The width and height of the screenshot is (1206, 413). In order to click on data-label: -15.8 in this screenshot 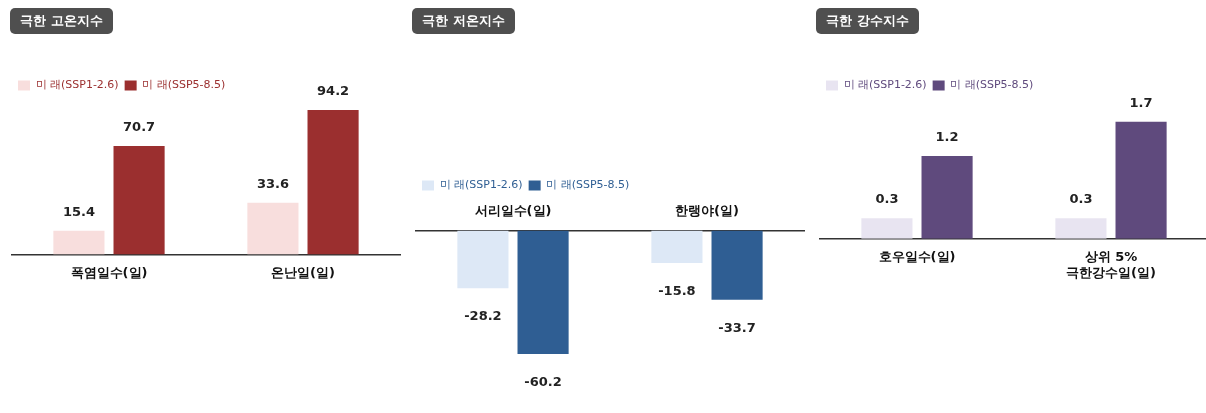, I will do `click(677, 290)`.